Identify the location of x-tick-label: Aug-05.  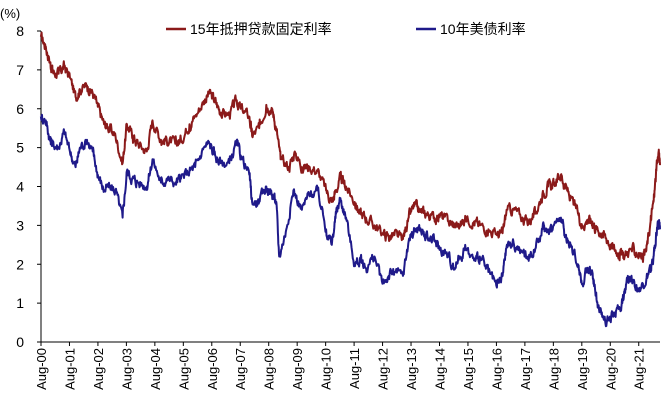
(183, 369).